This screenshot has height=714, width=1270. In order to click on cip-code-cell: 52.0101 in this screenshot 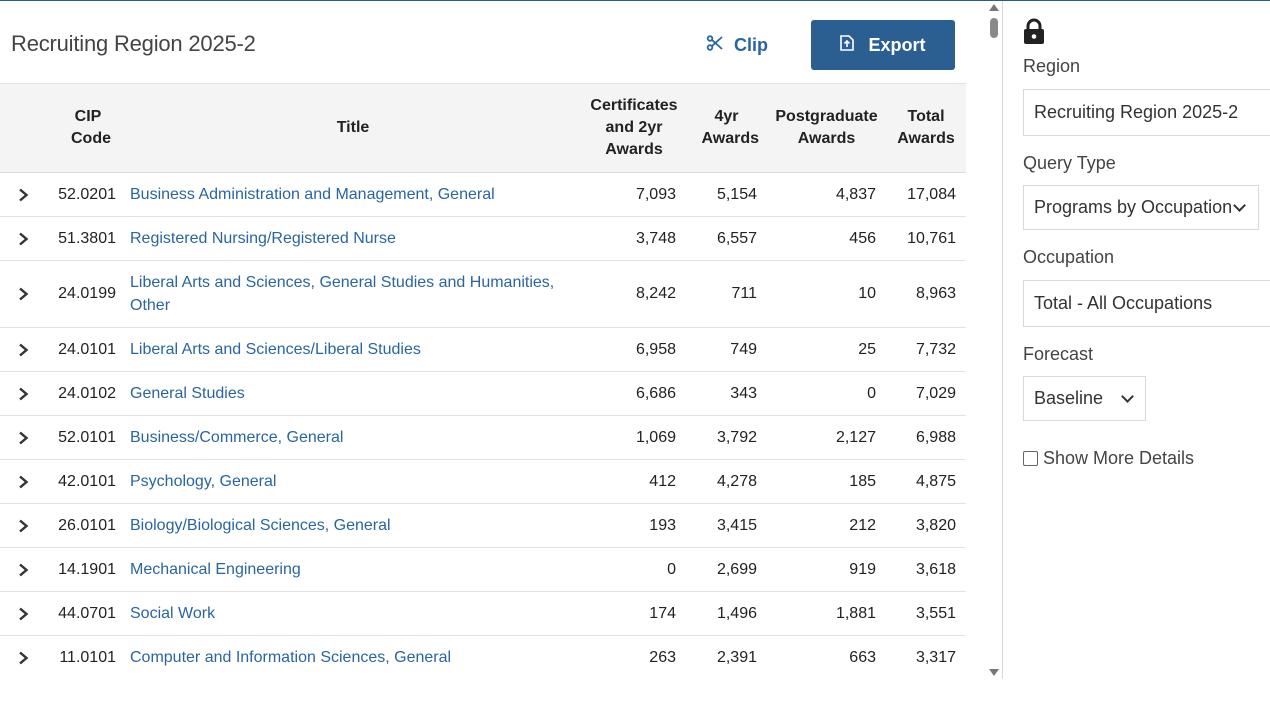, I will do `click(85, 437)`.